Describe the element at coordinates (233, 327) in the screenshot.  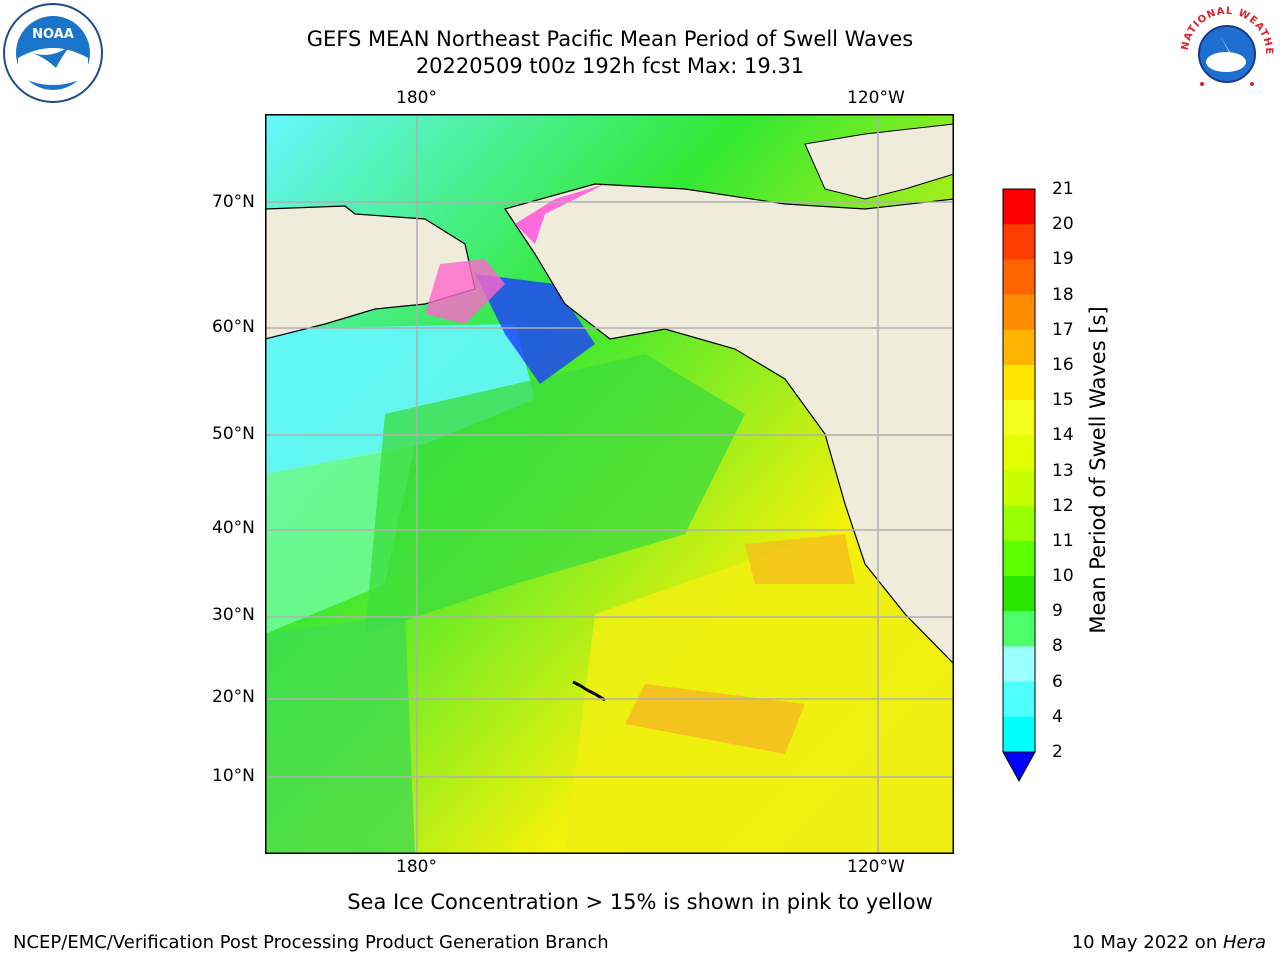
I see `lat-label-60n: 60°N` at that location.